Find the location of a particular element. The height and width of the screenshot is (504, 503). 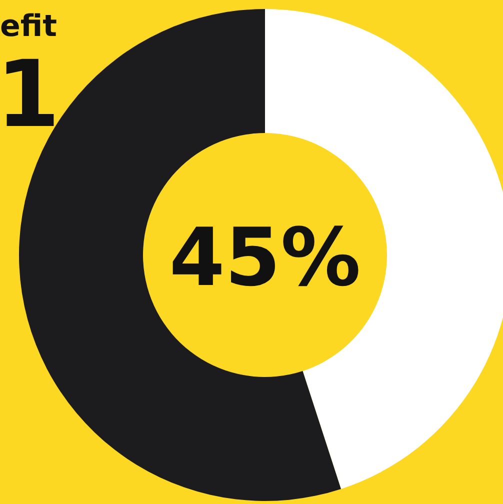

text: efit is located at coordinates (28, 26).